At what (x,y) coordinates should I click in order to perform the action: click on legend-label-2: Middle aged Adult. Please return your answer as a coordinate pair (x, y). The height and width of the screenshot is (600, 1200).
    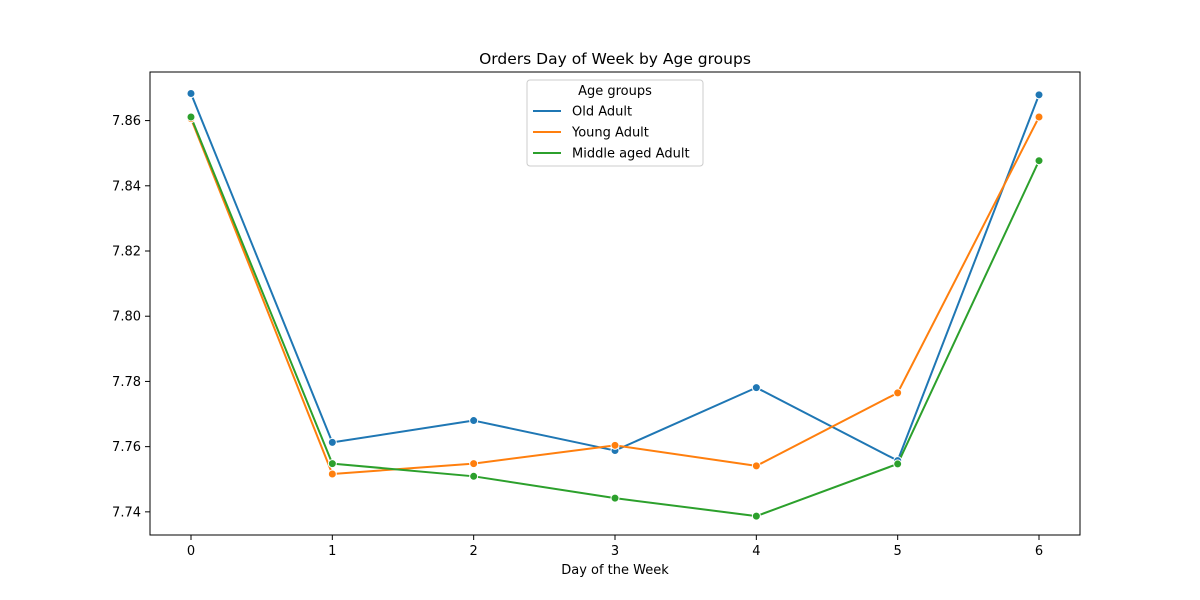
    Looking at the image, I should click on (631, 154).